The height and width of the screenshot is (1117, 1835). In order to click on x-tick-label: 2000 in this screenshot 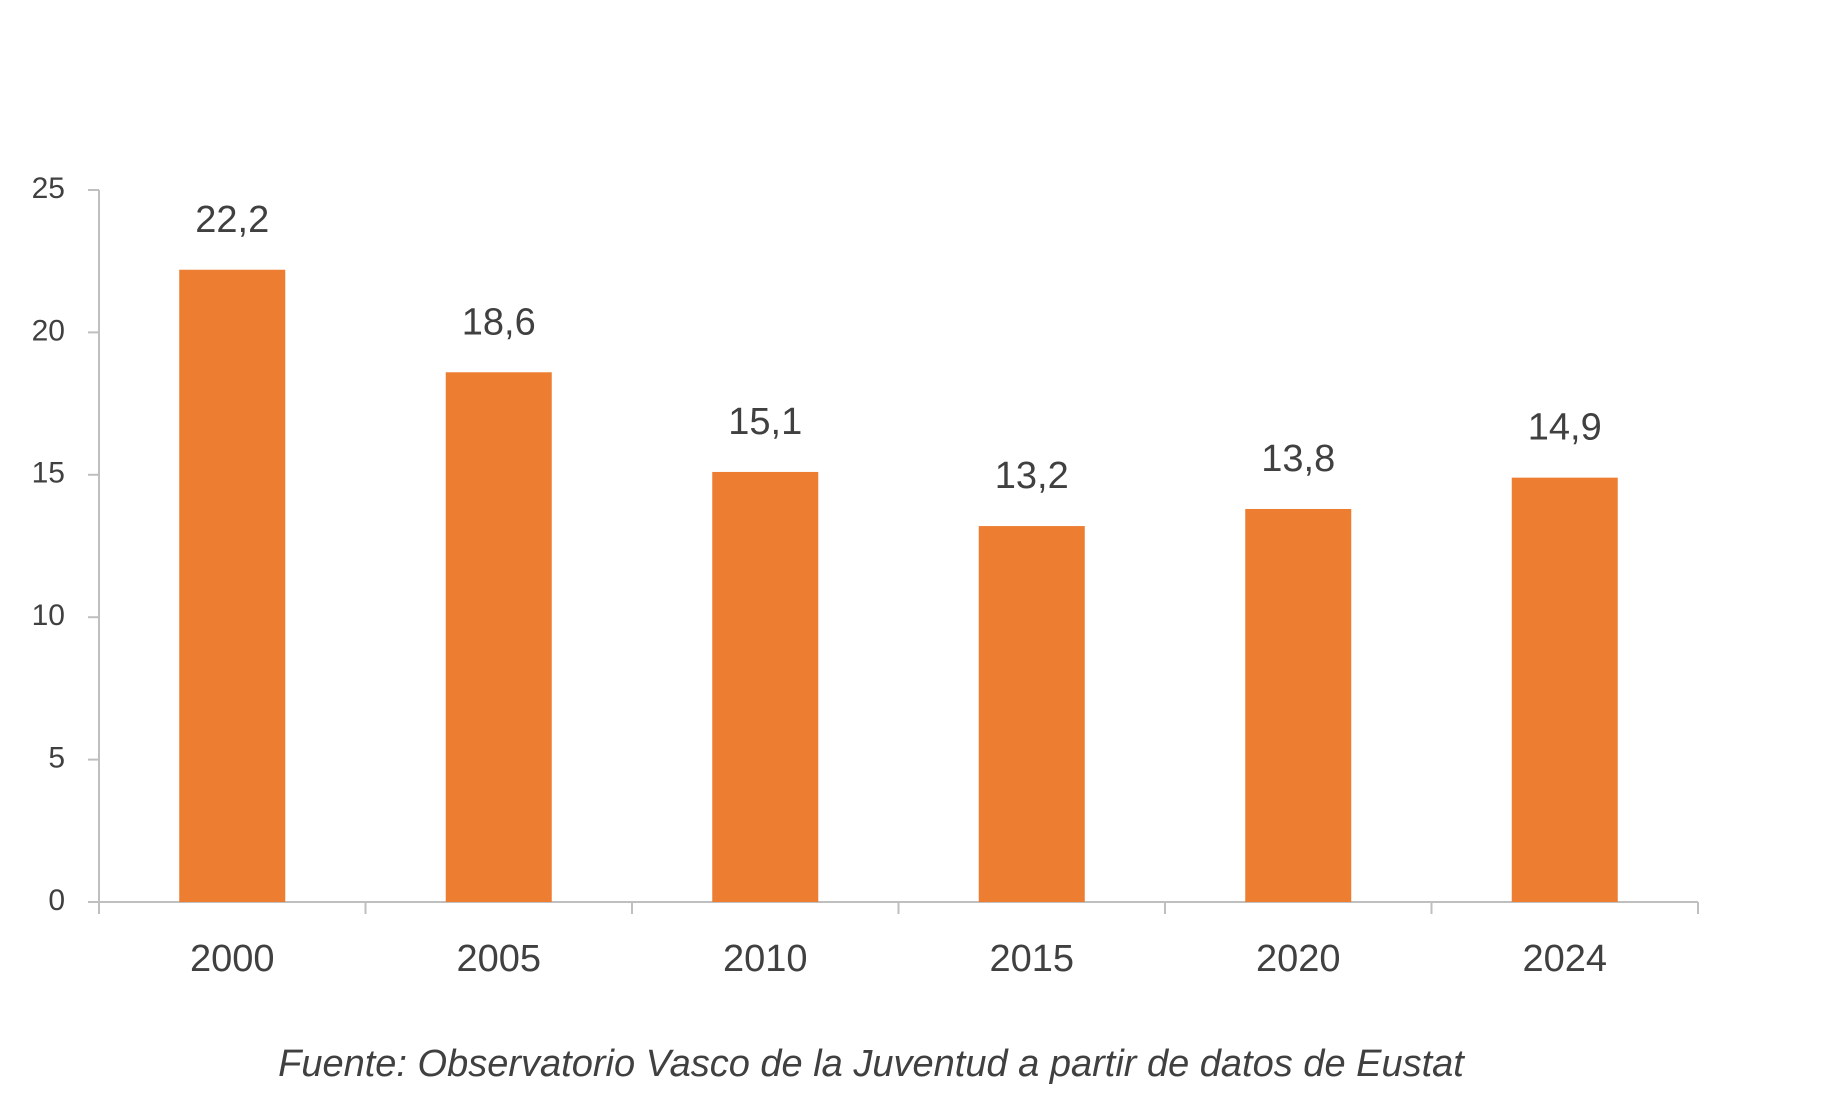, I will do `click(232, 959)`.